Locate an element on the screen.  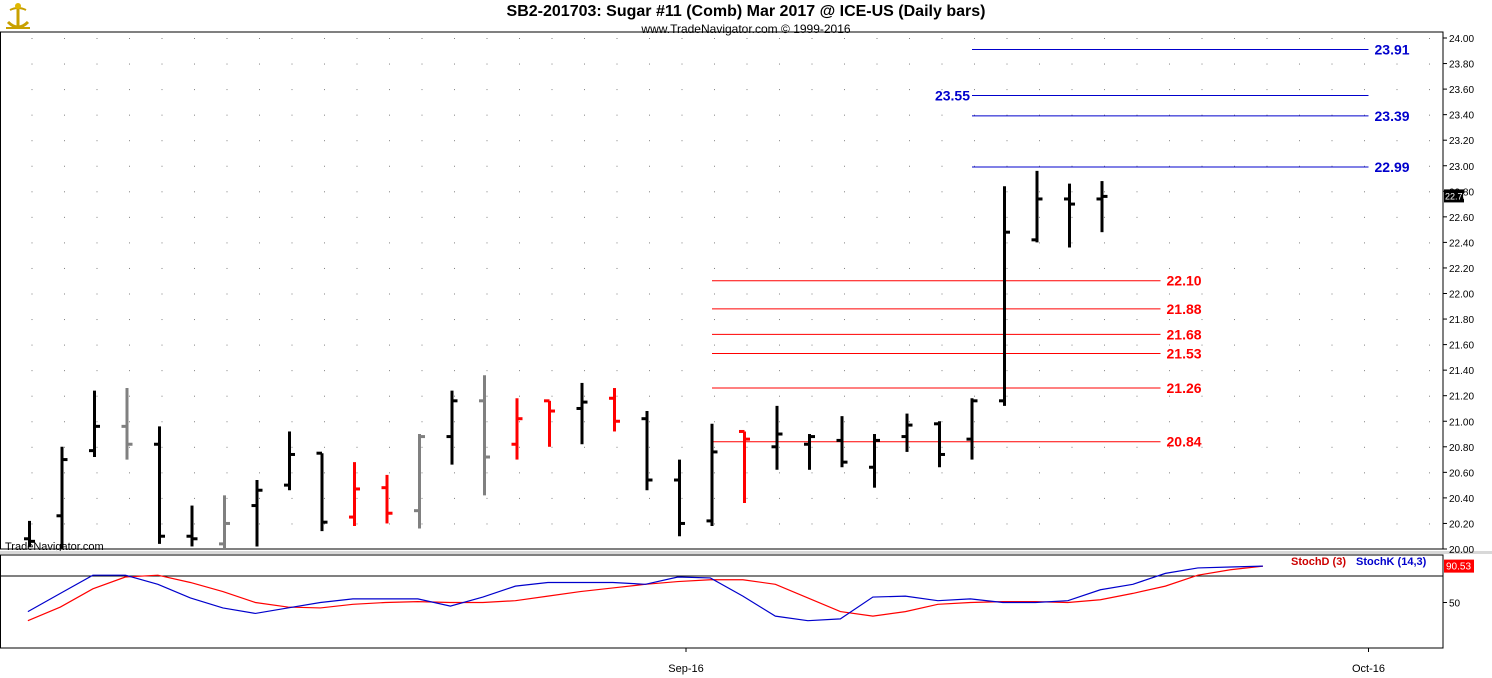
level-label: 21.68 is located at coordinates (1184, 334).